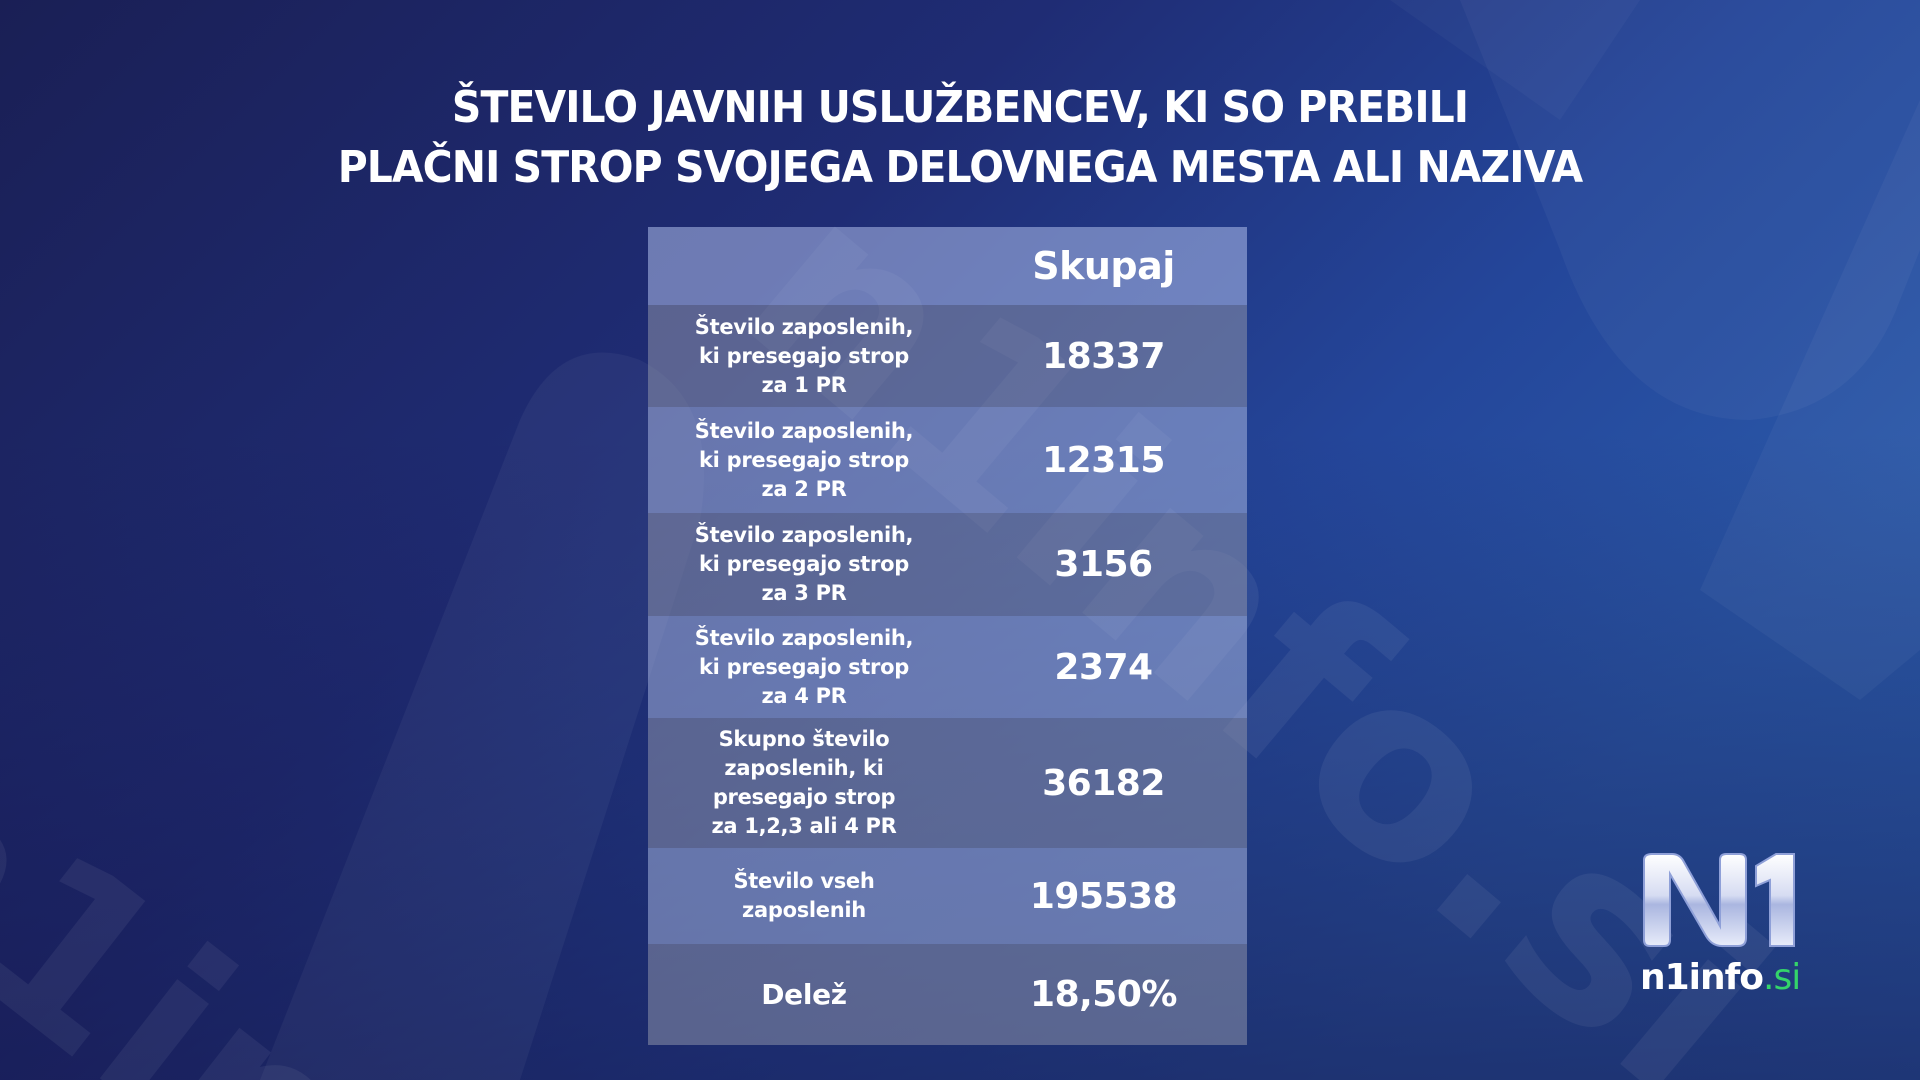  Describe the element at coordinates (947, 266) in the screenshot. I see `table-header-row: Skupaj` at that location.